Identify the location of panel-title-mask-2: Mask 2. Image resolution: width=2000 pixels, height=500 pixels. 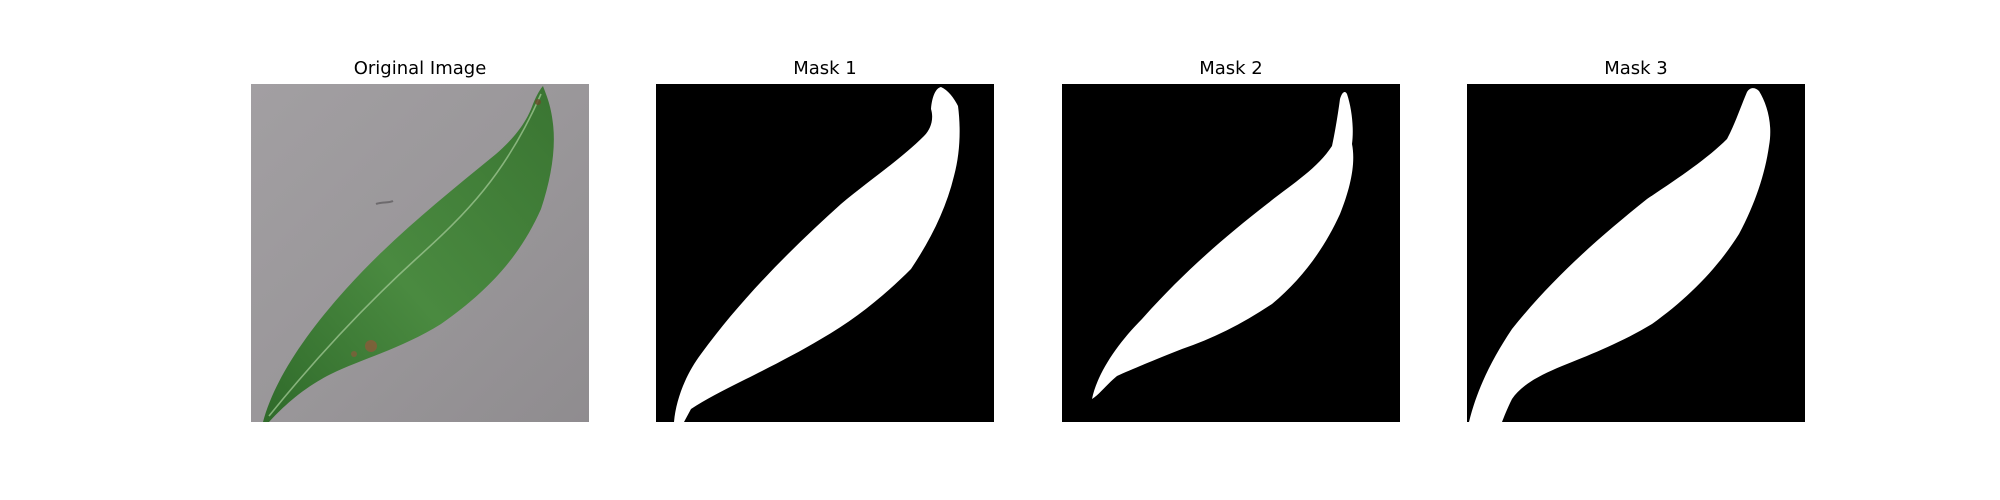
(1231, 68).